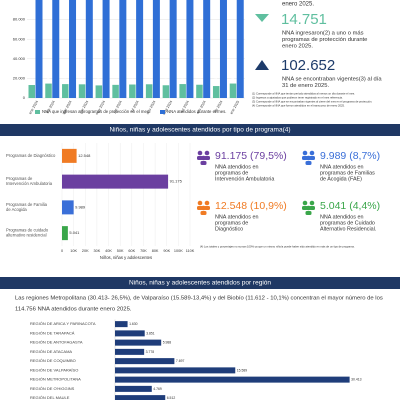 The image size is (400, 400). What do you see at coordinates (150, 352) in the screenshot?
I see `value-label: 3.778` at bounding box center [150, 352].